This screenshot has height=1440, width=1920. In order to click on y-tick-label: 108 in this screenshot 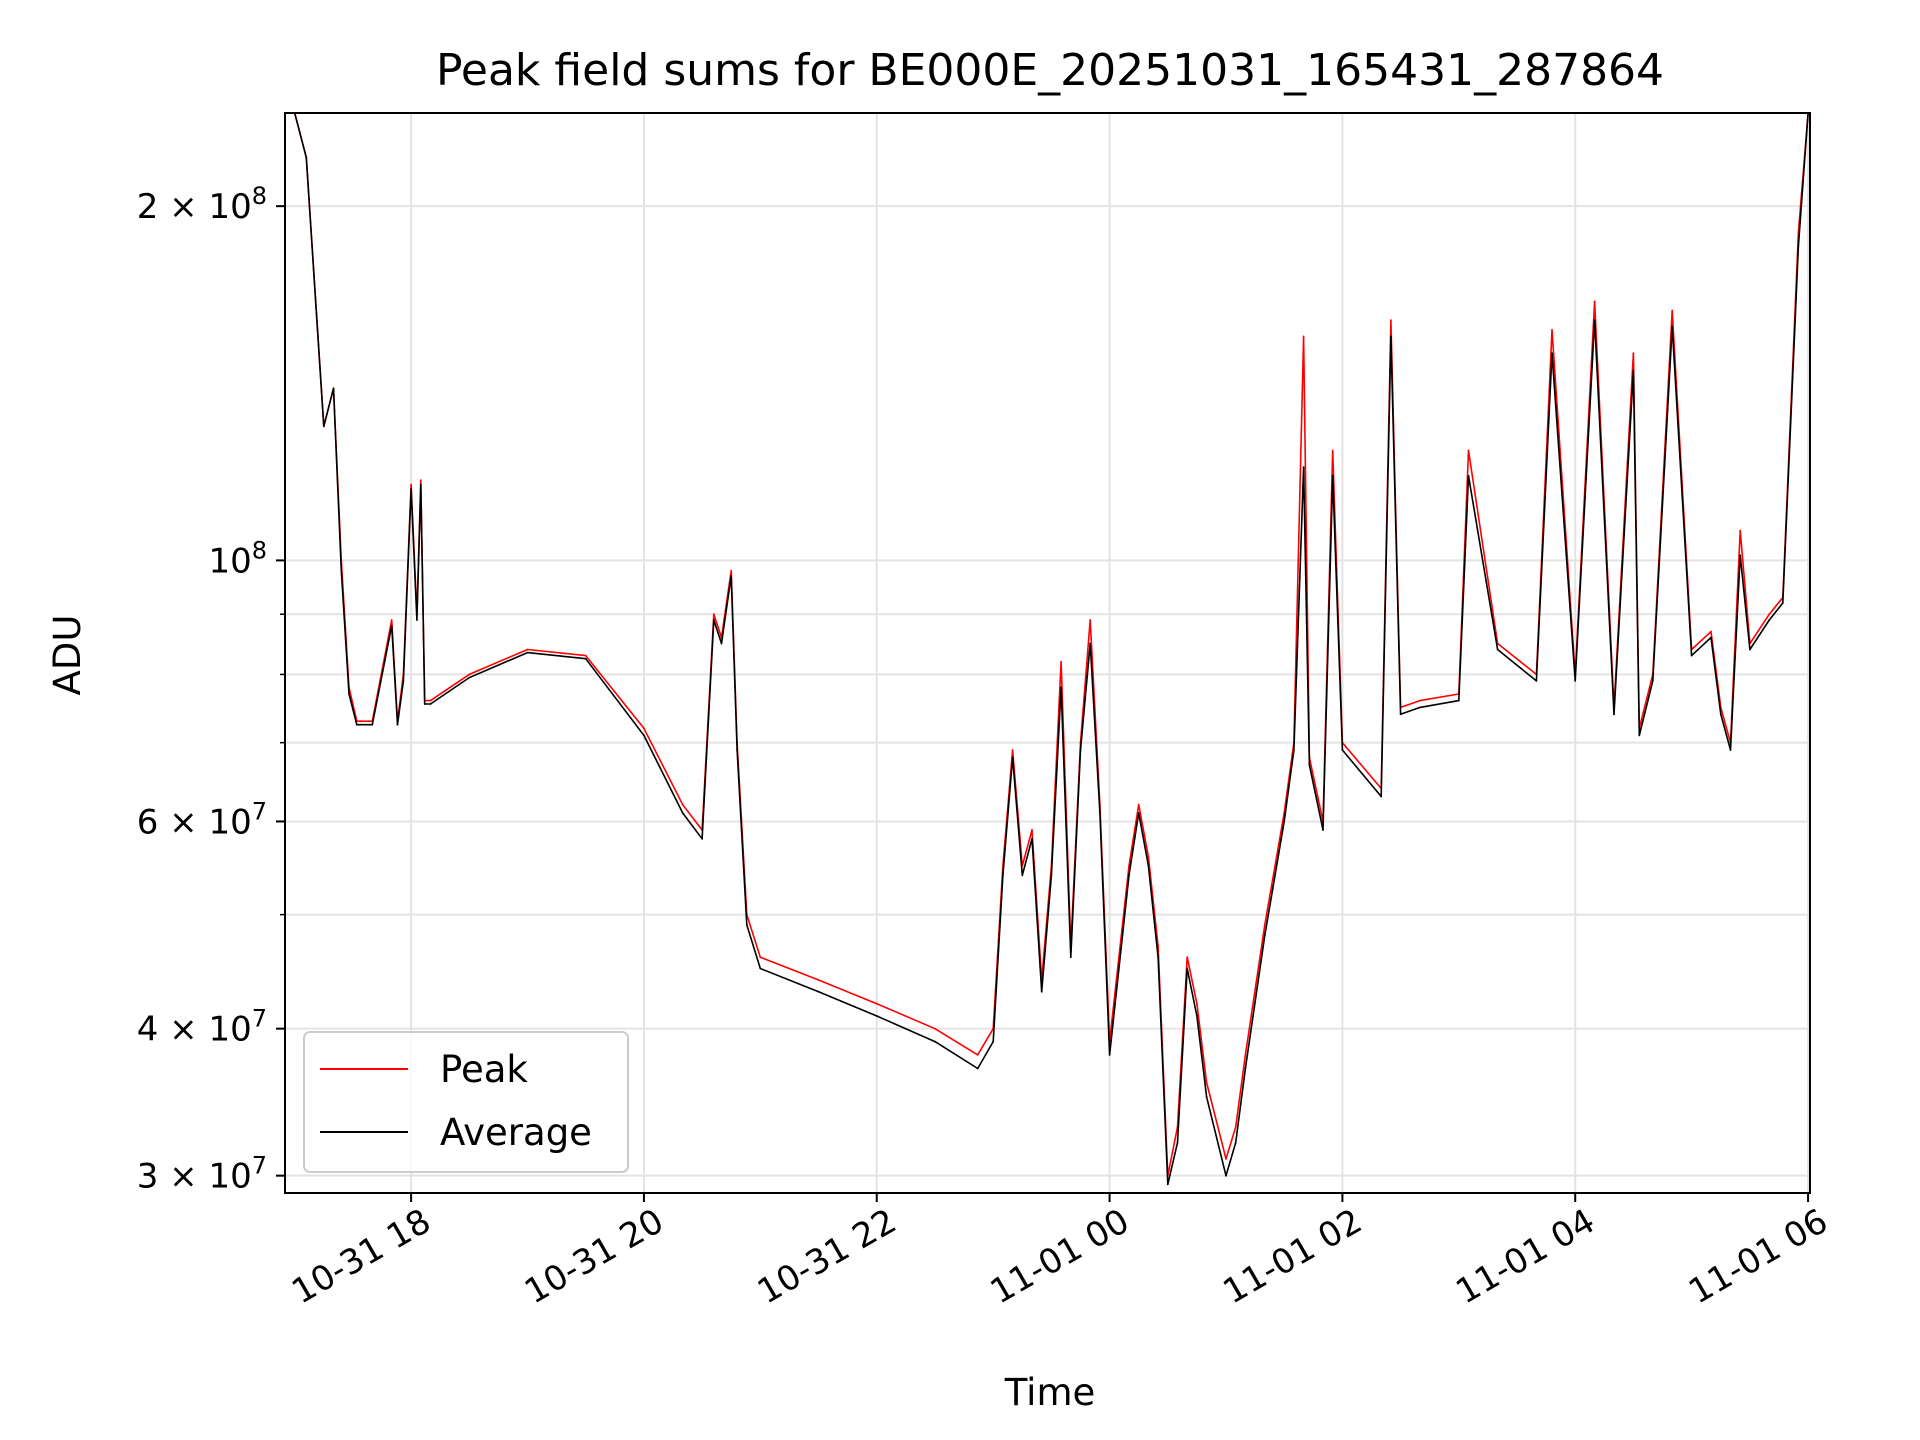, I will do `click(237, 558)`.